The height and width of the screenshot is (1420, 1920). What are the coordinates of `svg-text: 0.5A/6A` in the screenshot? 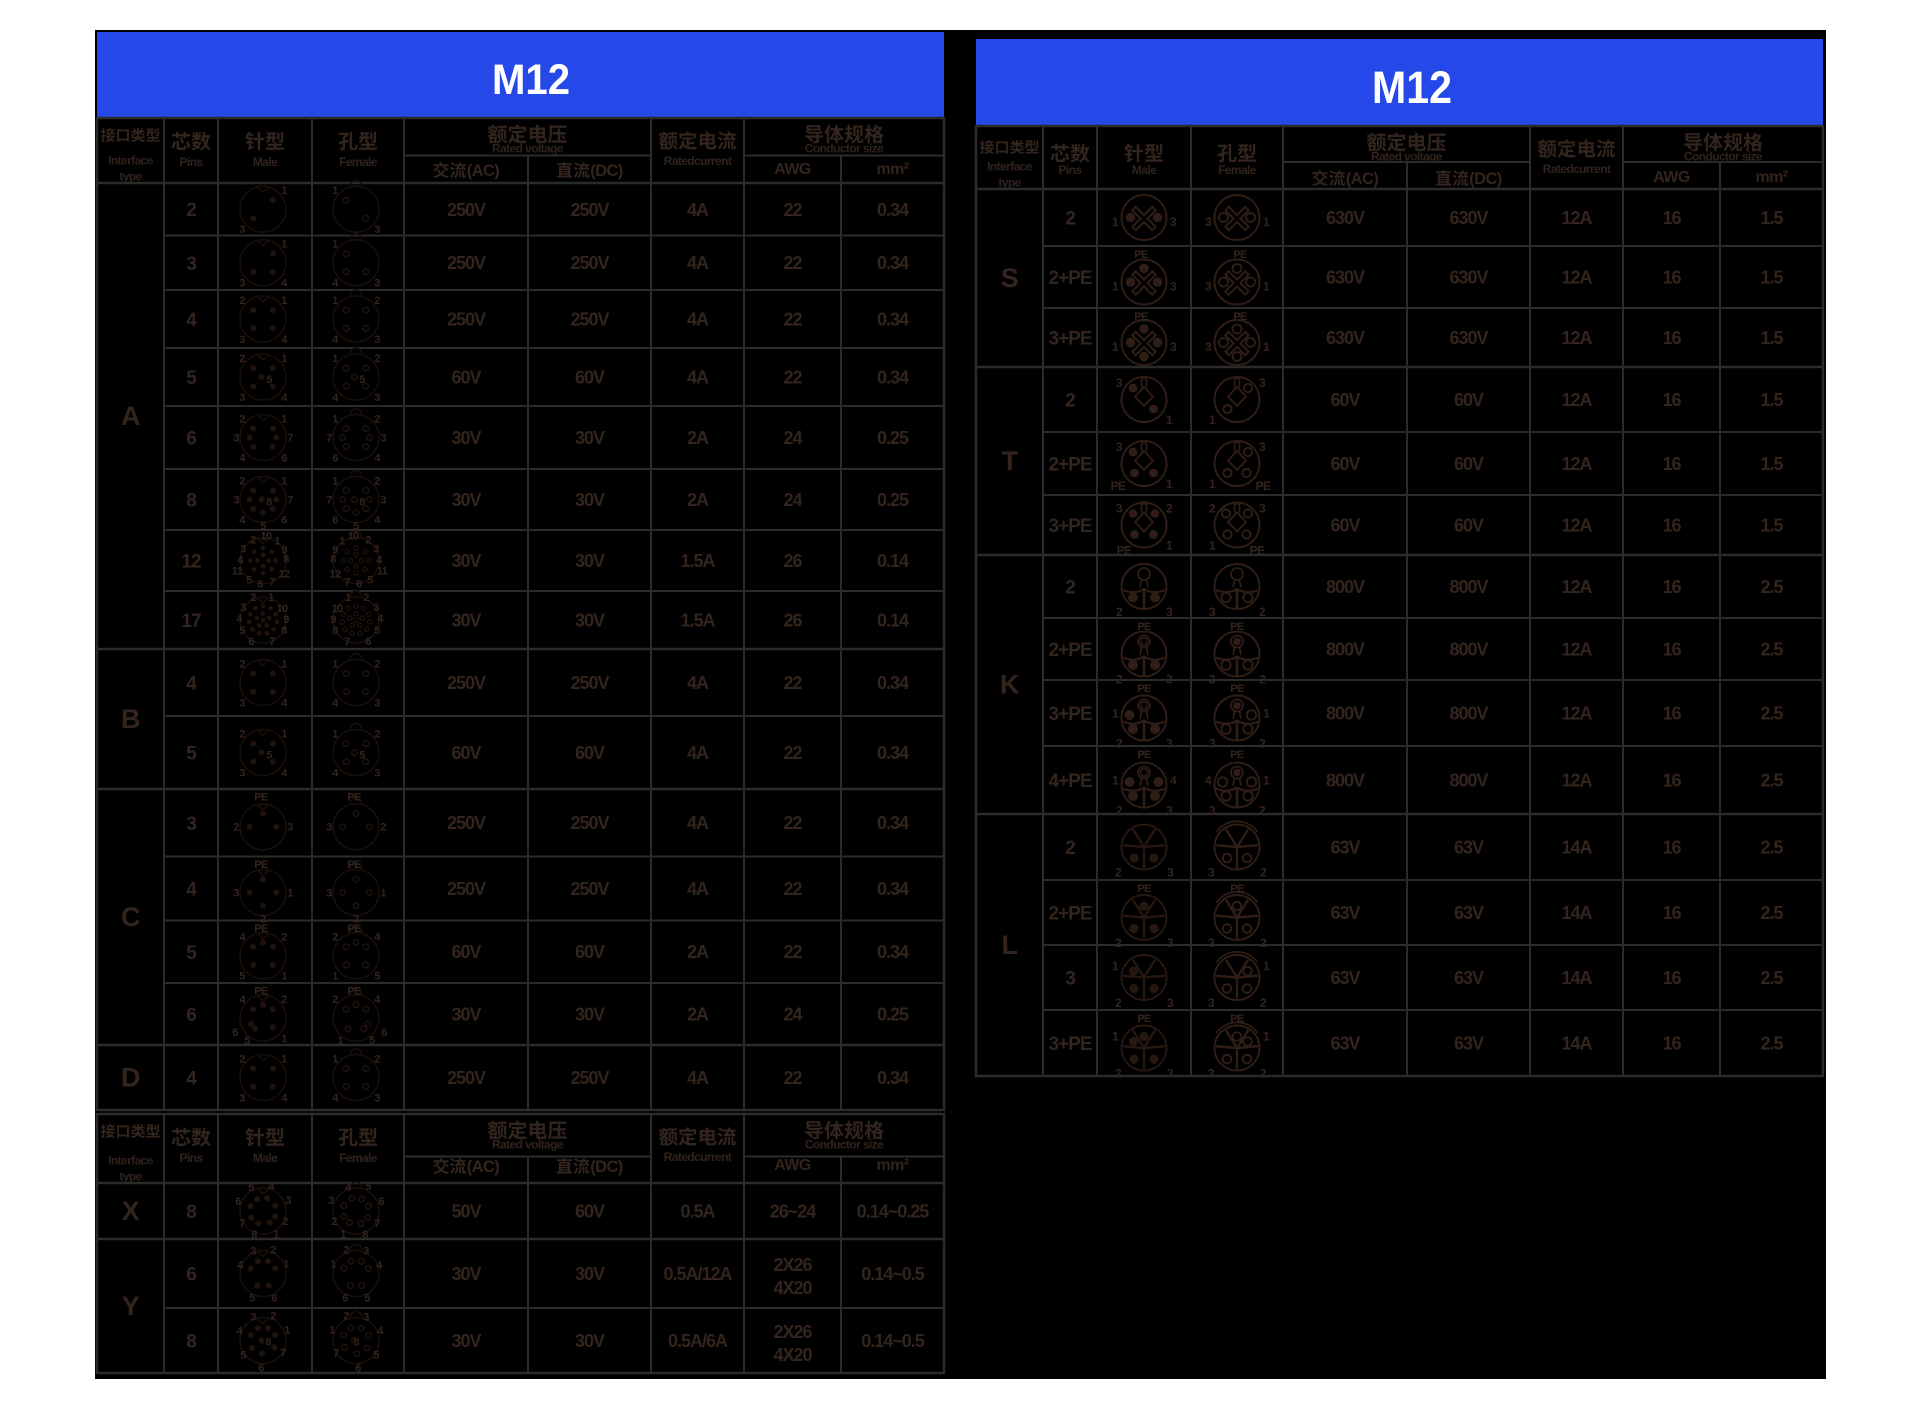 It's located at (698, 1341).